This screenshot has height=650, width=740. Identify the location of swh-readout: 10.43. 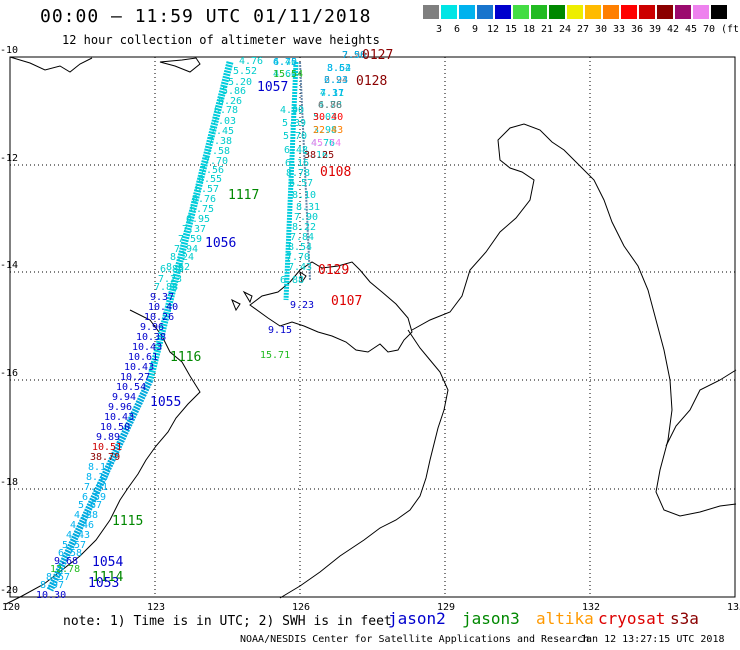
(147, 347).